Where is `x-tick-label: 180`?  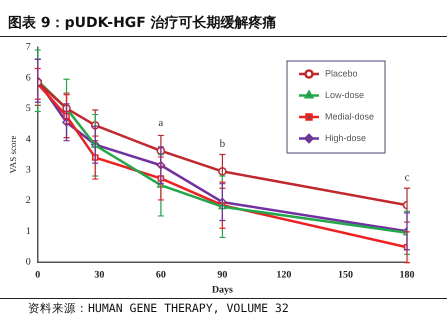 x-tick-label: 180 is located at coordinates (407, 275).